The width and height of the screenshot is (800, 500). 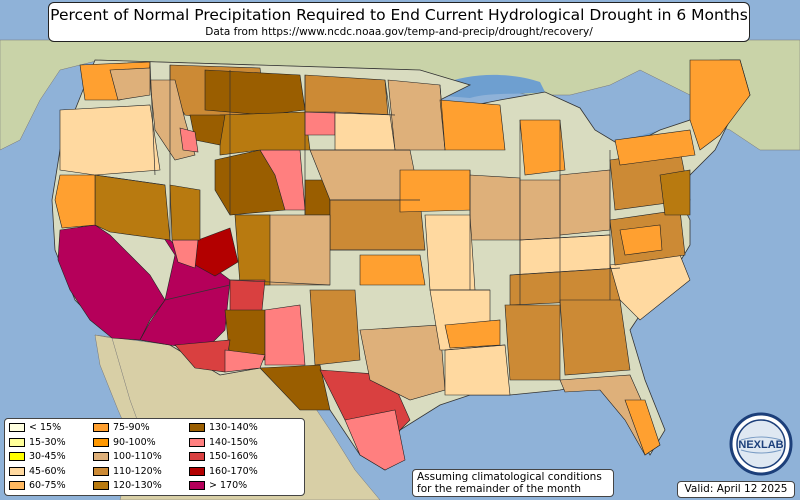 What do you see at coordinates (402, 362) in the screenshot?
I see `region-texas-east` at bounding box center [402, 362].